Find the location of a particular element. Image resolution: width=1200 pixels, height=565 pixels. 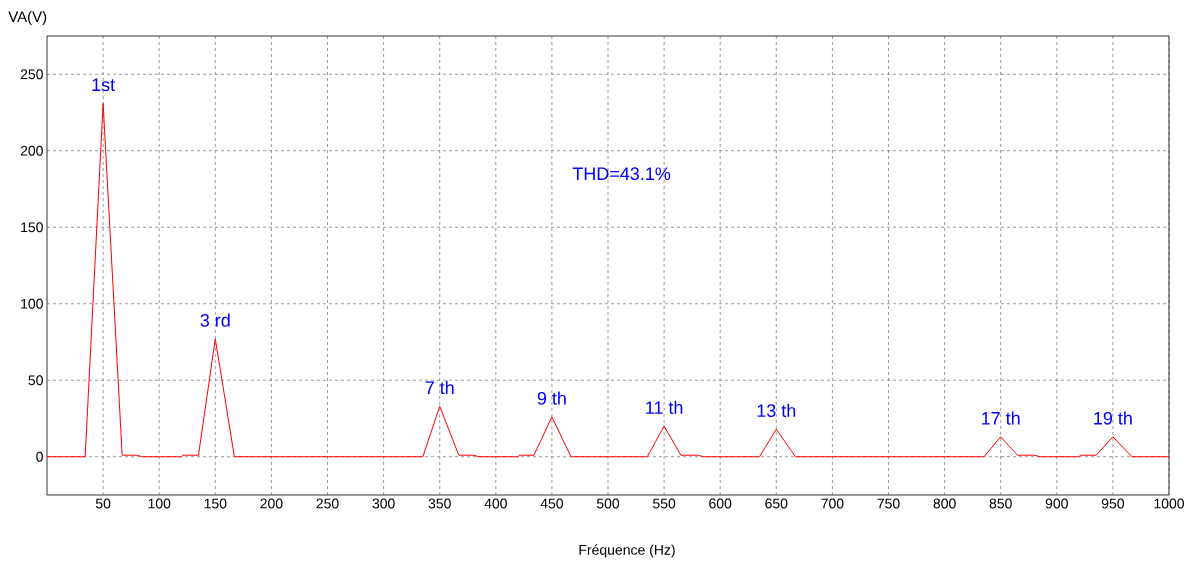

annotation: 11 th is located at coordinates (664, 407).